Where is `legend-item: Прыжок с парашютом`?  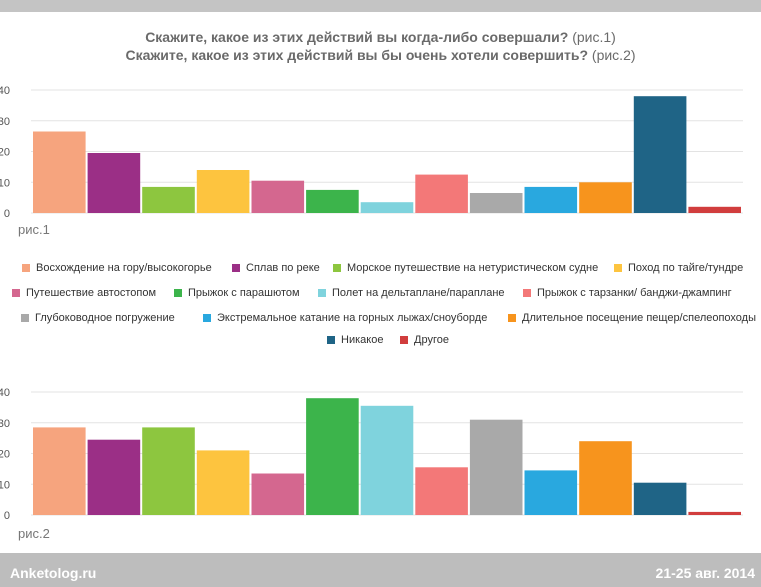
legend-item: Прыжок с парашютом is located at coordinates (237, 293).